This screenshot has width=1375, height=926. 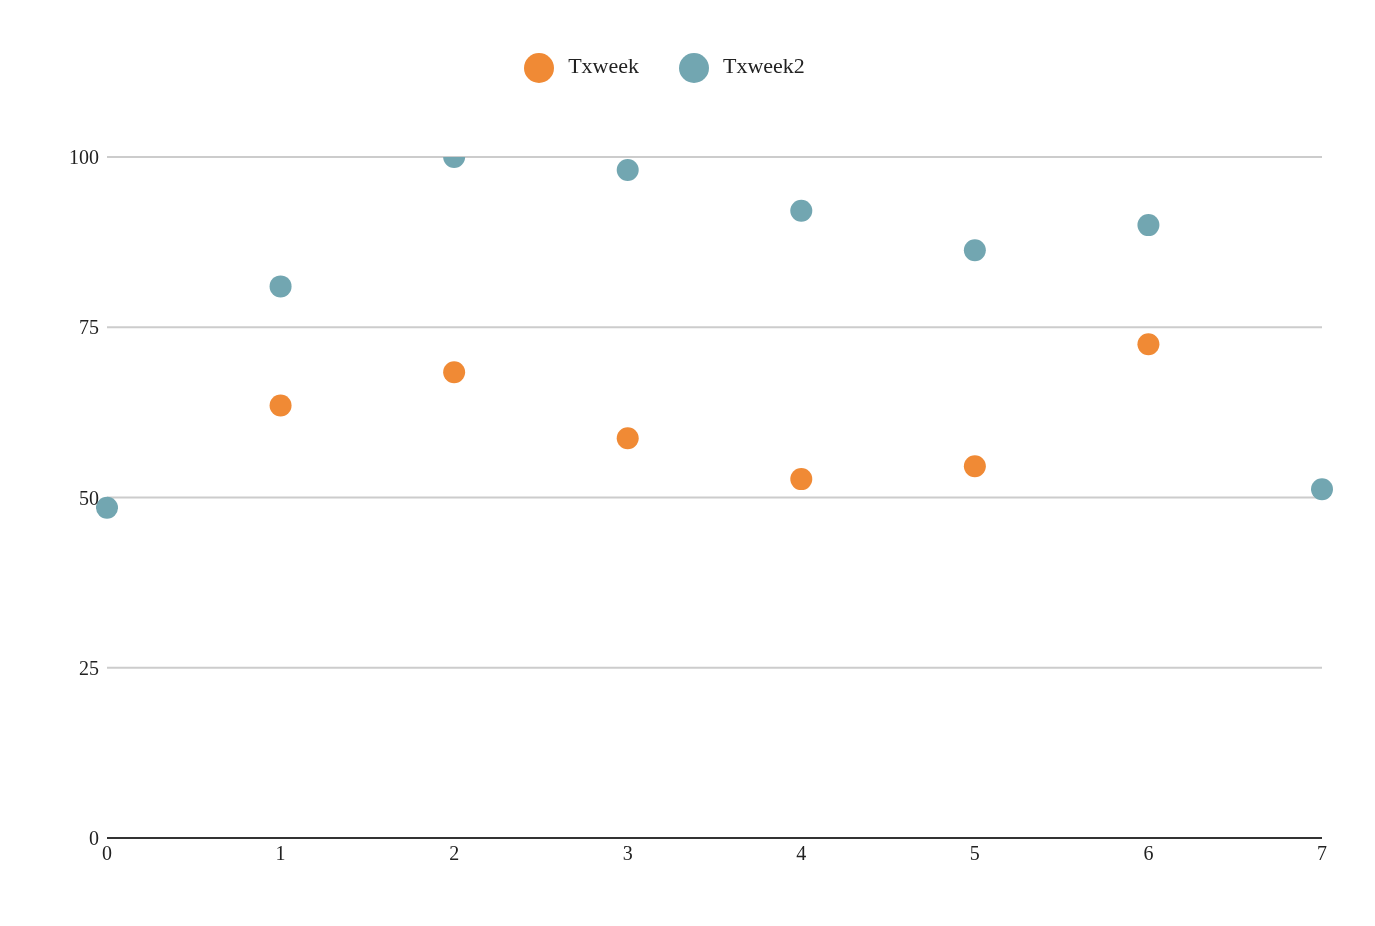 What do you see at coordinates (94, 838) in the screenshot?
I see `y-tick-label: 0` at bounding box center [94, 838].